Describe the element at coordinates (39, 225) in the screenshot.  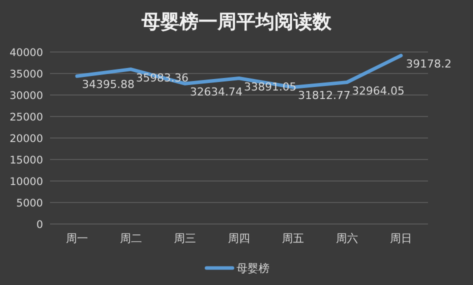
I see `y-tick-label: 0` at that location.